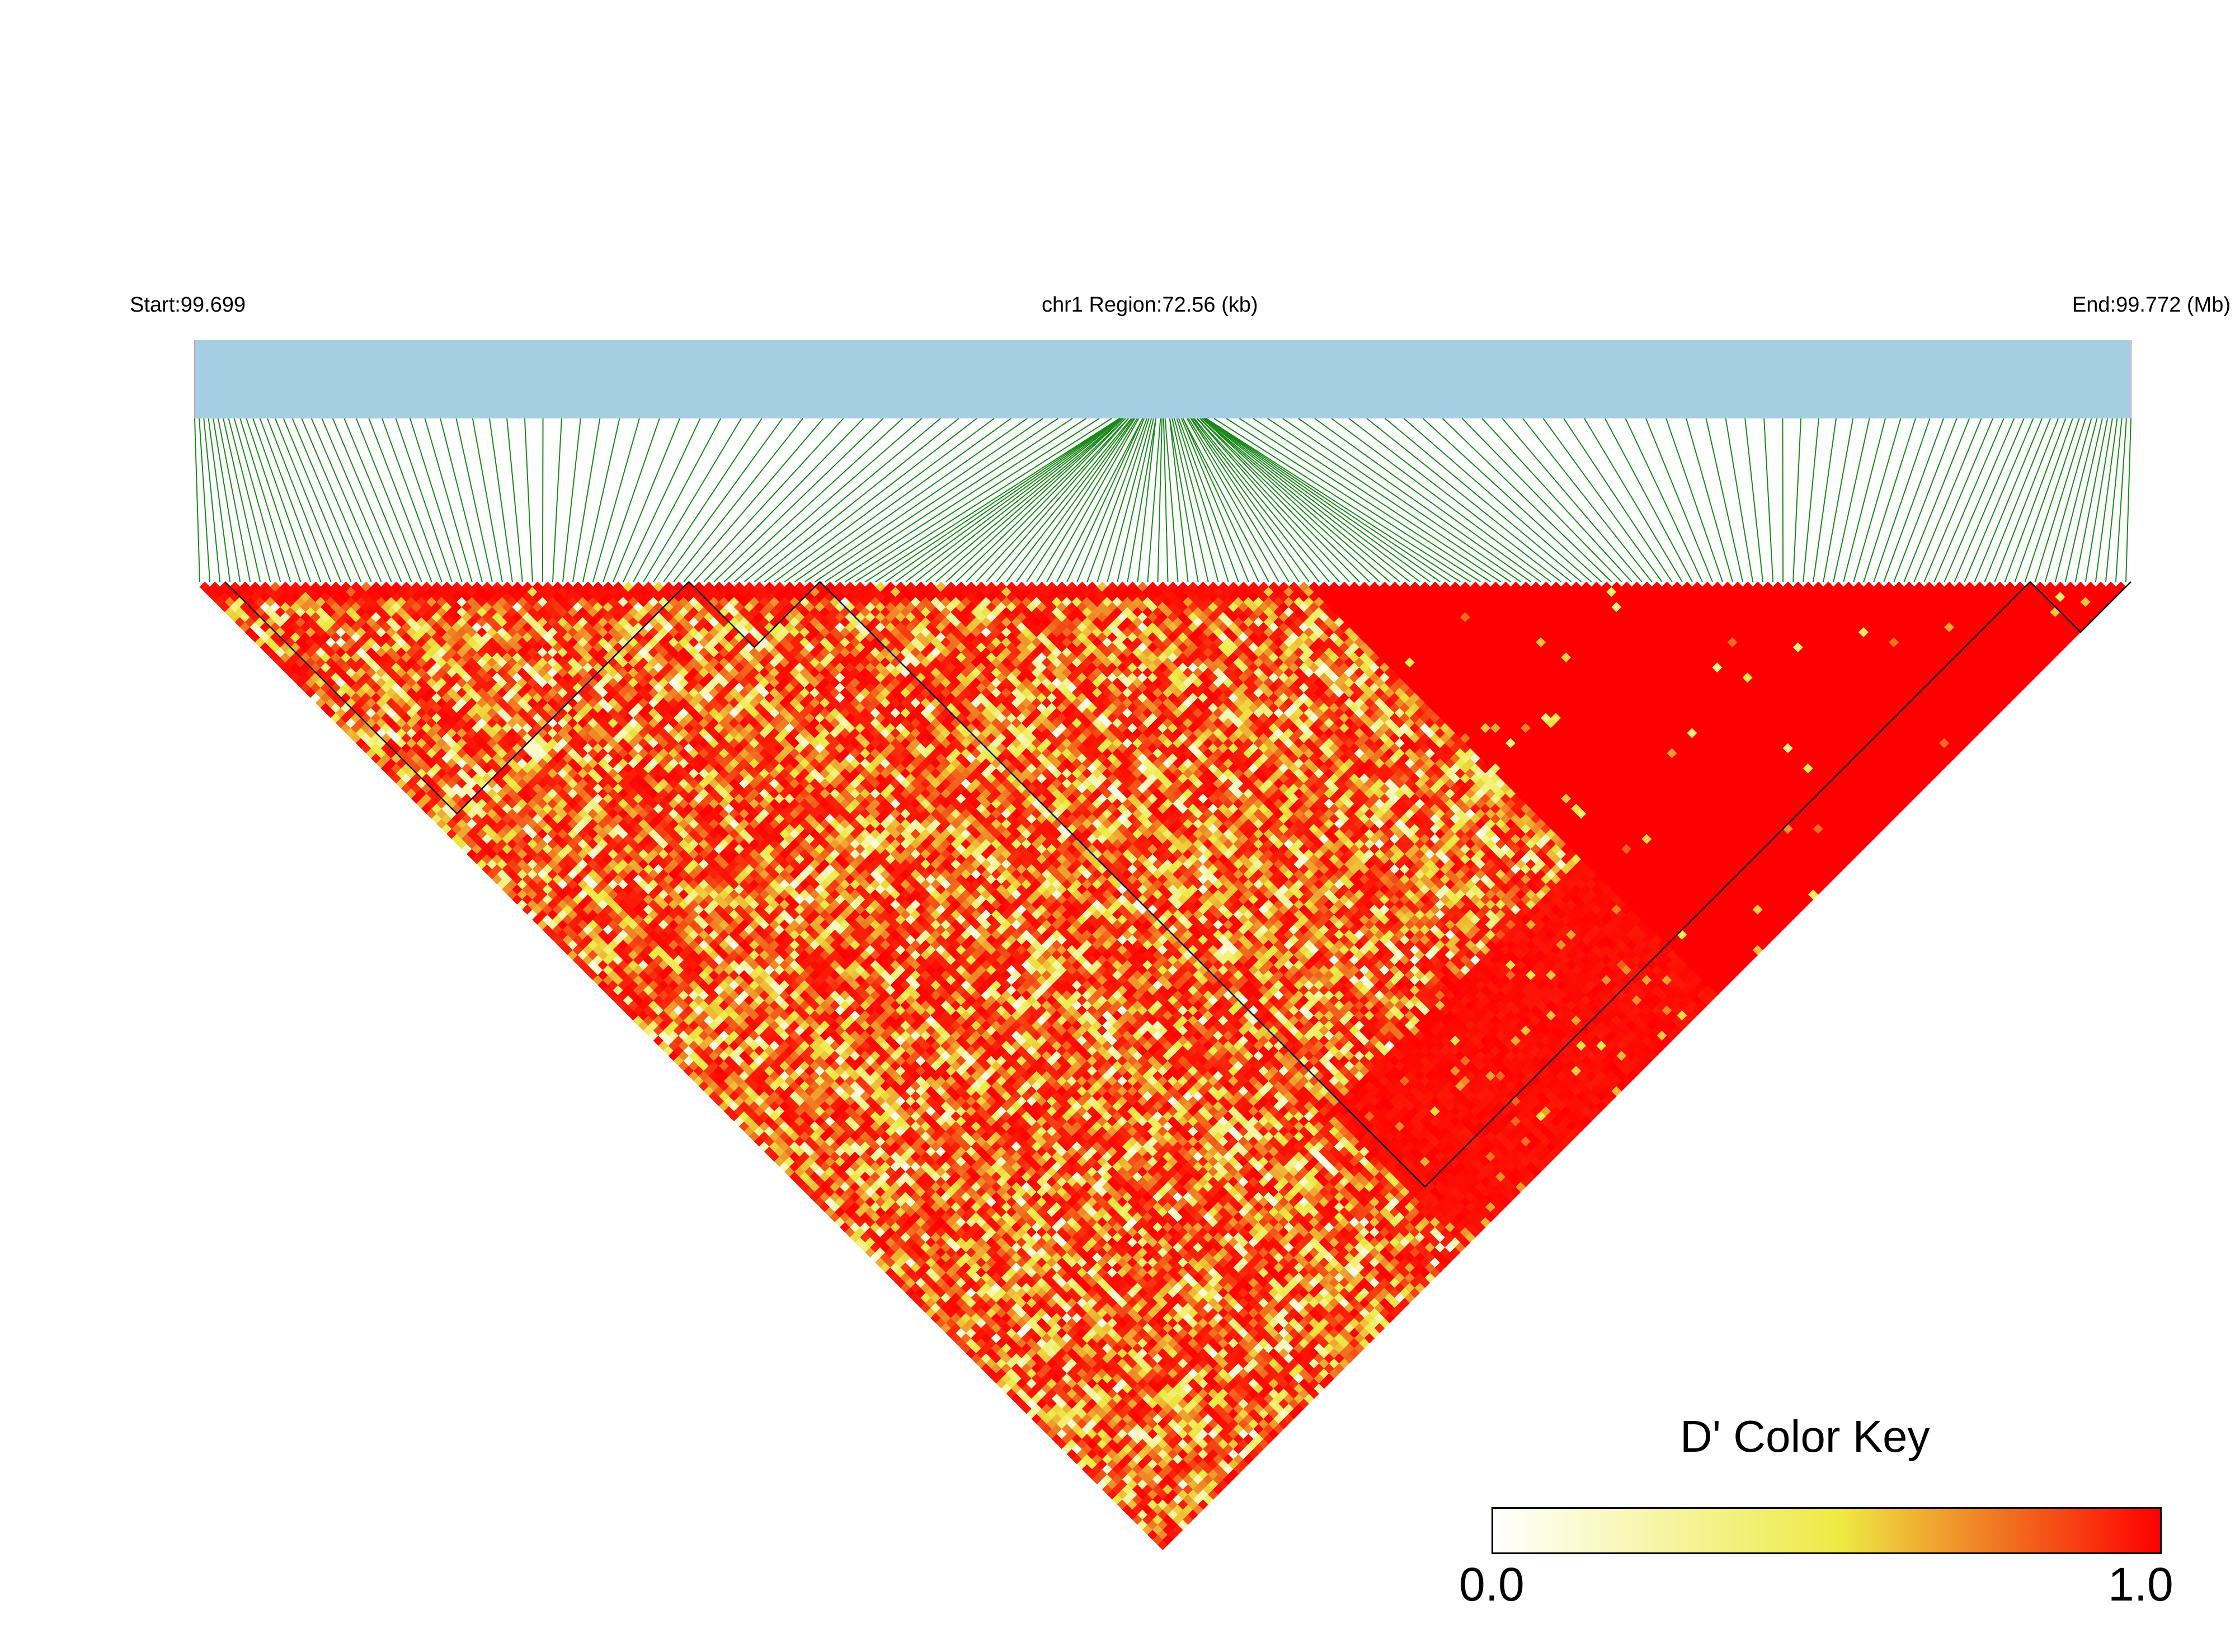 Image resolution: width=2235 pixels, height=1652 pixels. Describe the element at coordinates (1163, 500) in the screenshot. I see `snp-connector-lines` at that location.